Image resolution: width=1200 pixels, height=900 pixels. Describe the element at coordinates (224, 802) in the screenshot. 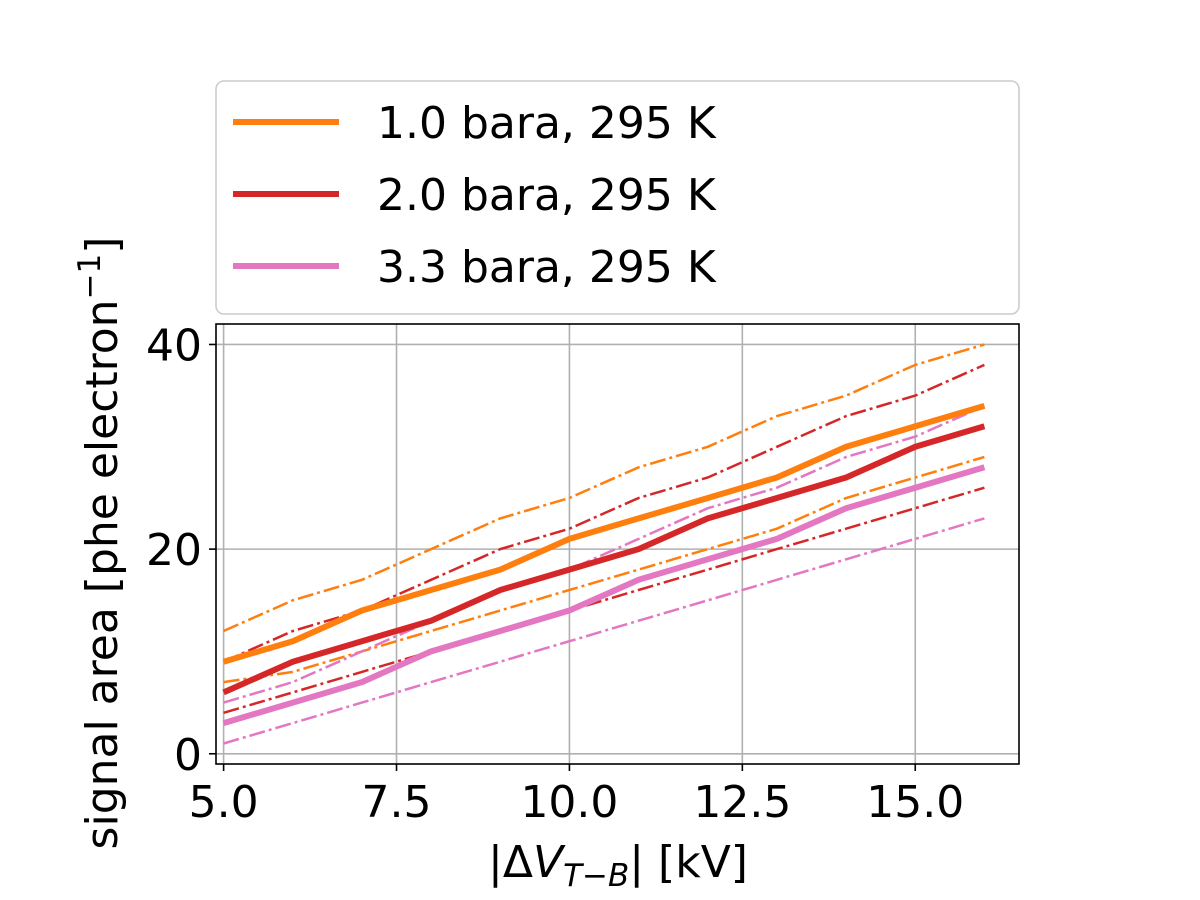

I see `x-tick-label: 5.0` at that location.